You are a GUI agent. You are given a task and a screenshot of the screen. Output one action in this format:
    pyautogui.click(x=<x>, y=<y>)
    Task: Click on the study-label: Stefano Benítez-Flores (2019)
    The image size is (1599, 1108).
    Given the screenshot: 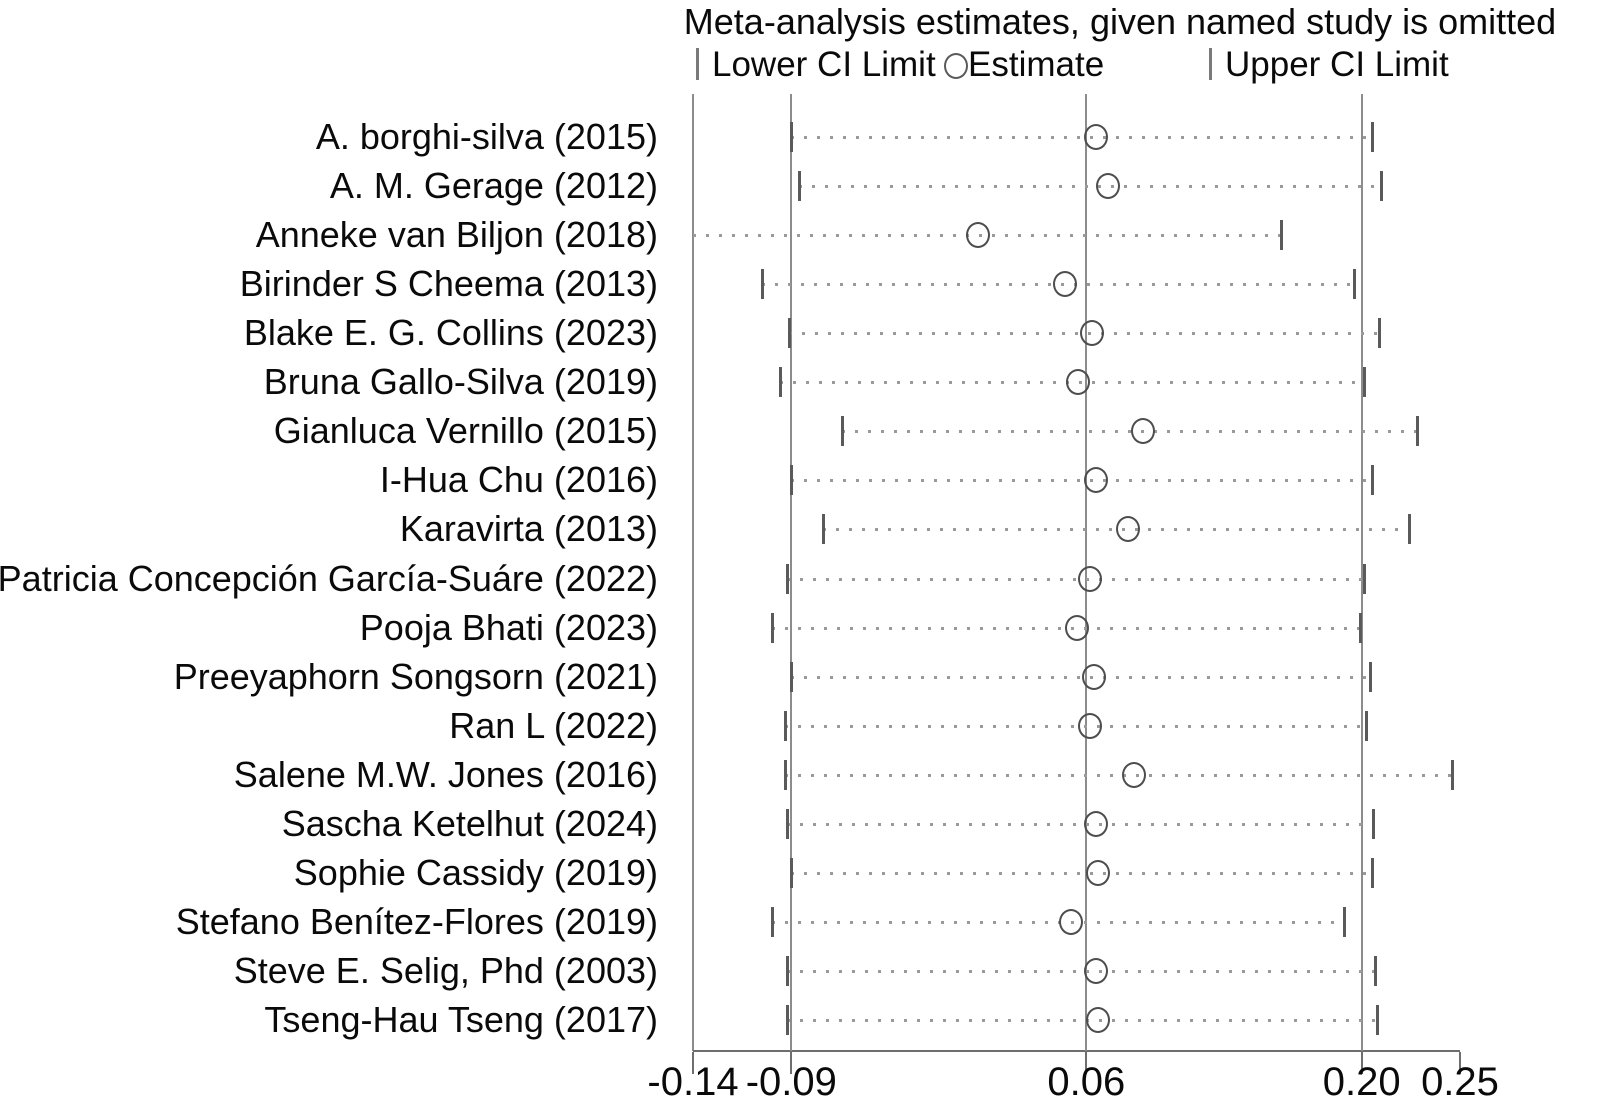 What is the action you would take?
    pyautogui.click(x=416, y=921)
    